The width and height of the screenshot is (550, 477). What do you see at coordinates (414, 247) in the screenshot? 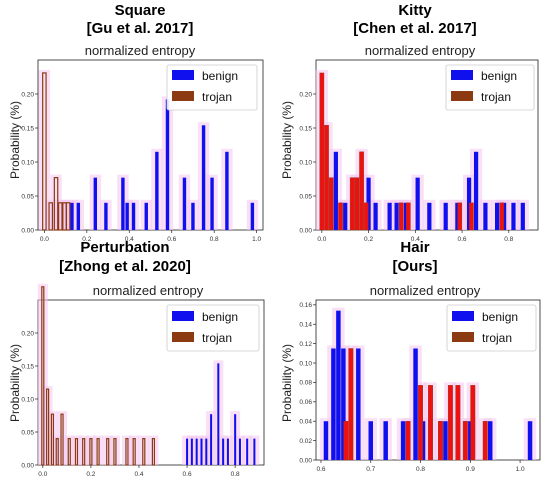
I see `panel-title: Hair` at bounding box center [414, 247].